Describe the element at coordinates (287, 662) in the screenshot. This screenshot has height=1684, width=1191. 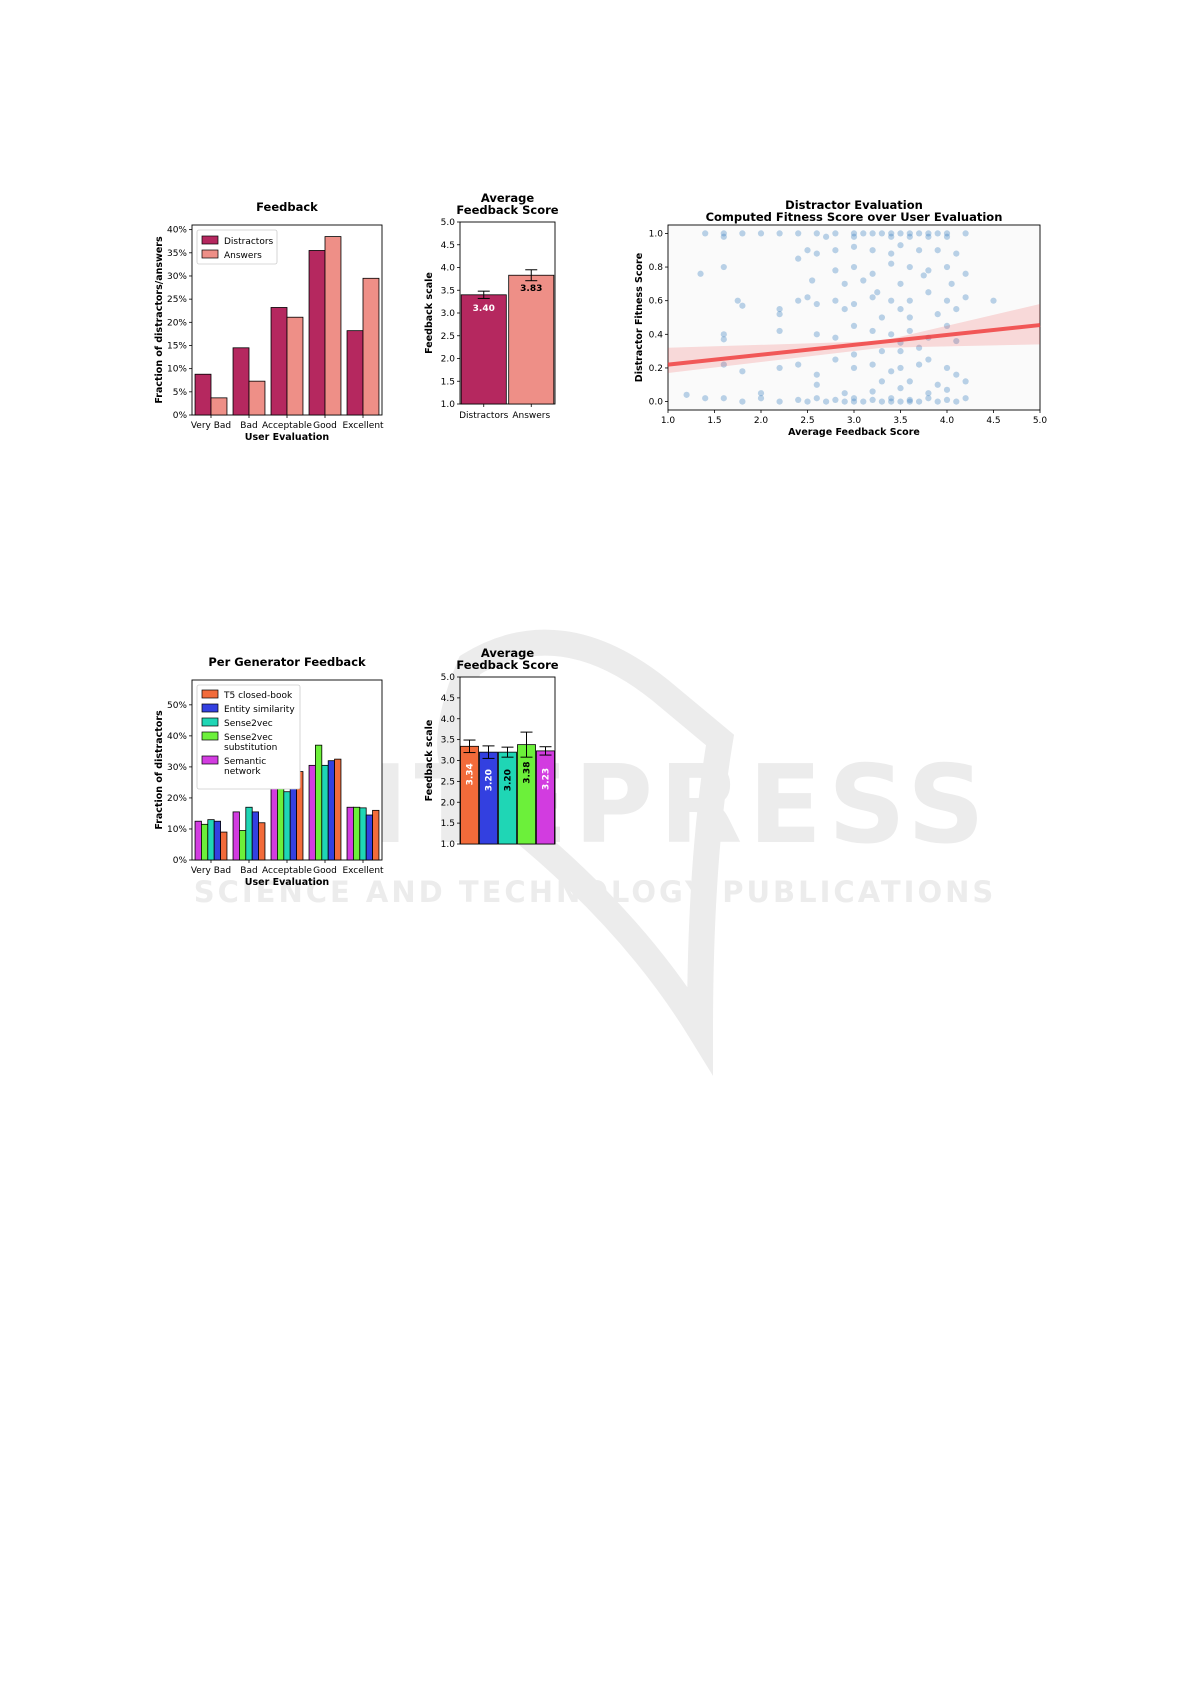
I see `pergen-title: Per Generator Feedback` at that location.